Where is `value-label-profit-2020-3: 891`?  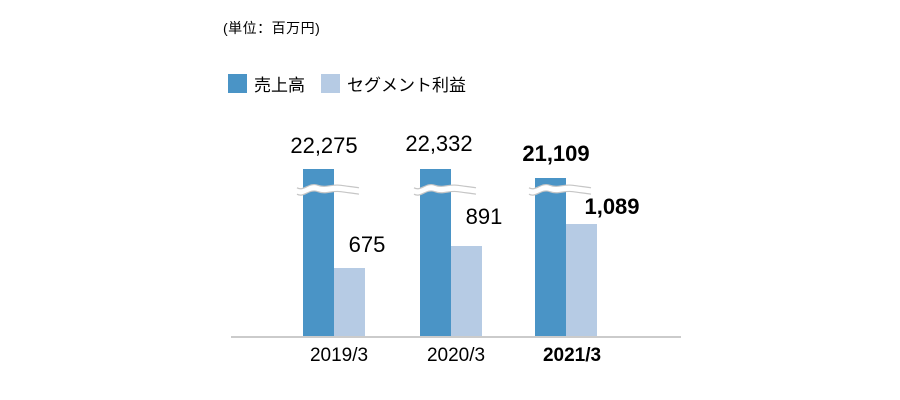
value-label-profit-2020-3: 891 is located at coordinates (484, 216).